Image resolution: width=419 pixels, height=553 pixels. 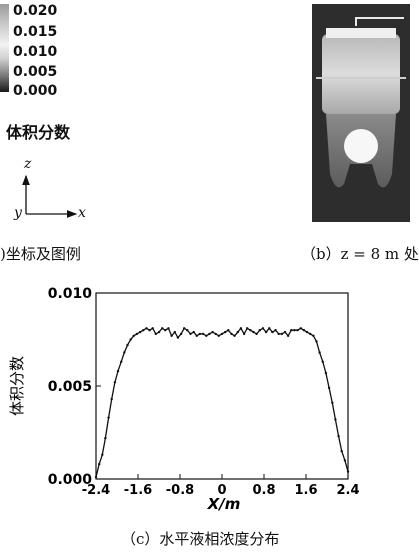 What do you see at coordinates (70, 480) in the screenshot?
I see `y-tick-label: 0.000` at bounding box center [70, 480].